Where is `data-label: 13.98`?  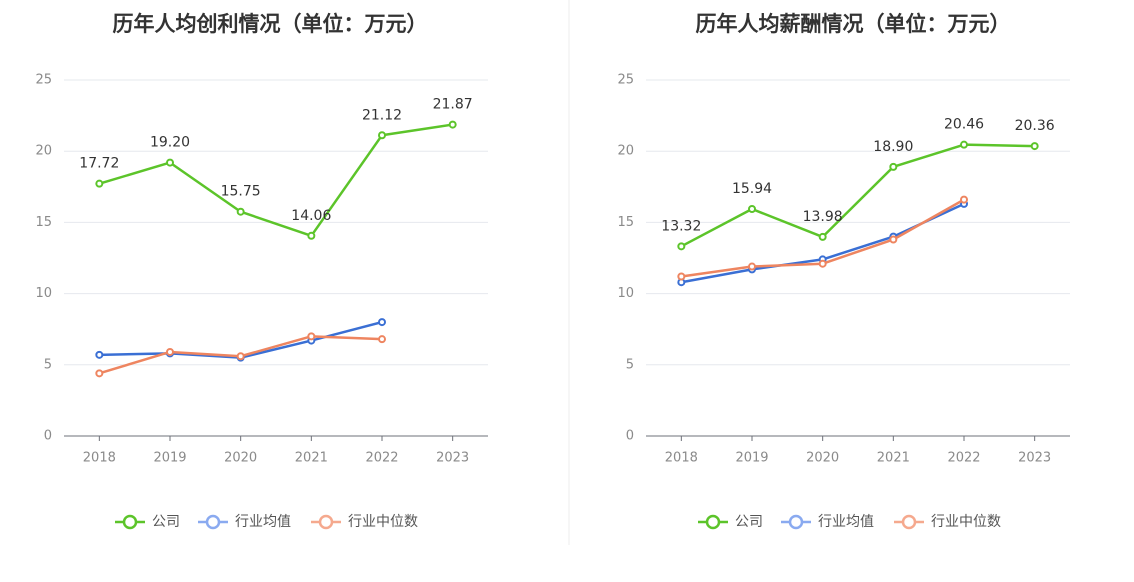
data-label: 13.98 is located at coordinates (823, 217).